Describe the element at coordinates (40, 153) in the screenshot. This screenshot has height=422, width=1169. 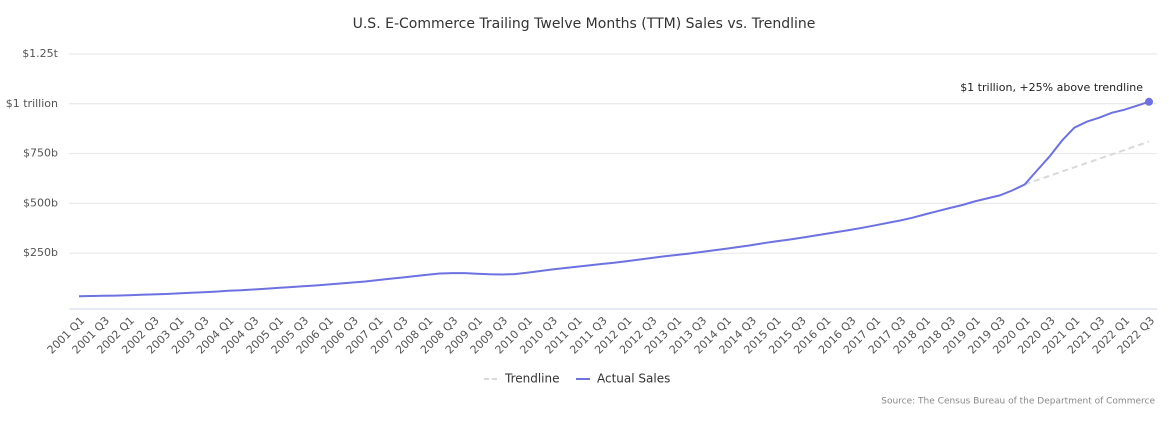
I see `y-tick-label: $750b` at that location.